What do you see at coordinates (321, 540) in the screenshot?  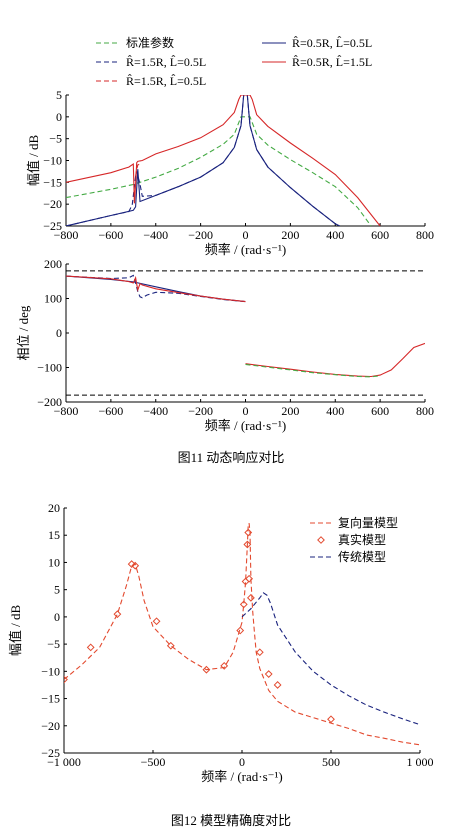 I see `legend-marker` at bounding box center [321, 540].